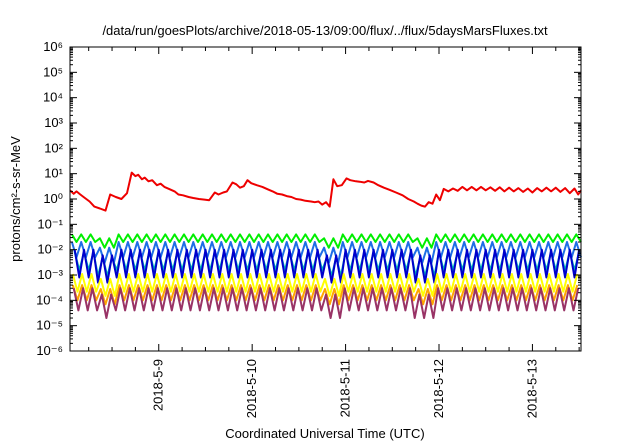 Image resolution: width=640 pixels, height=448 pixels. I want to click on y-tick-label: 10⁶, so click(53, 46).